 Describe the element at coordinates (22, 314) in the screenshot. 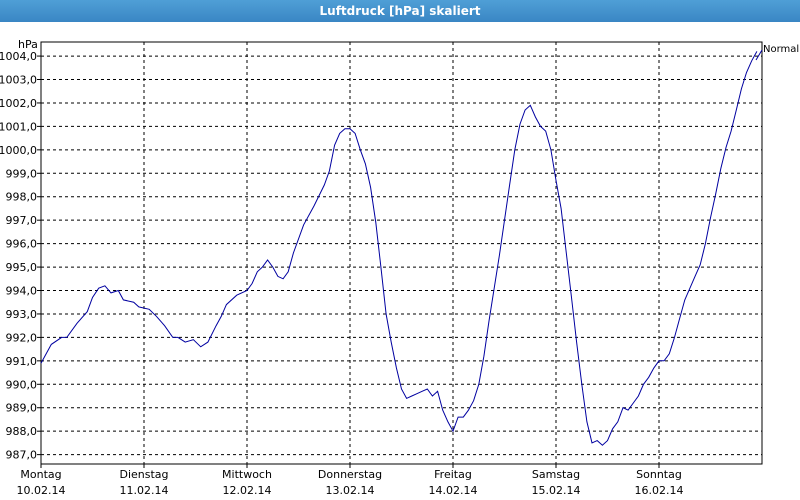

I see `y-tick-label: 993,0` at that location.